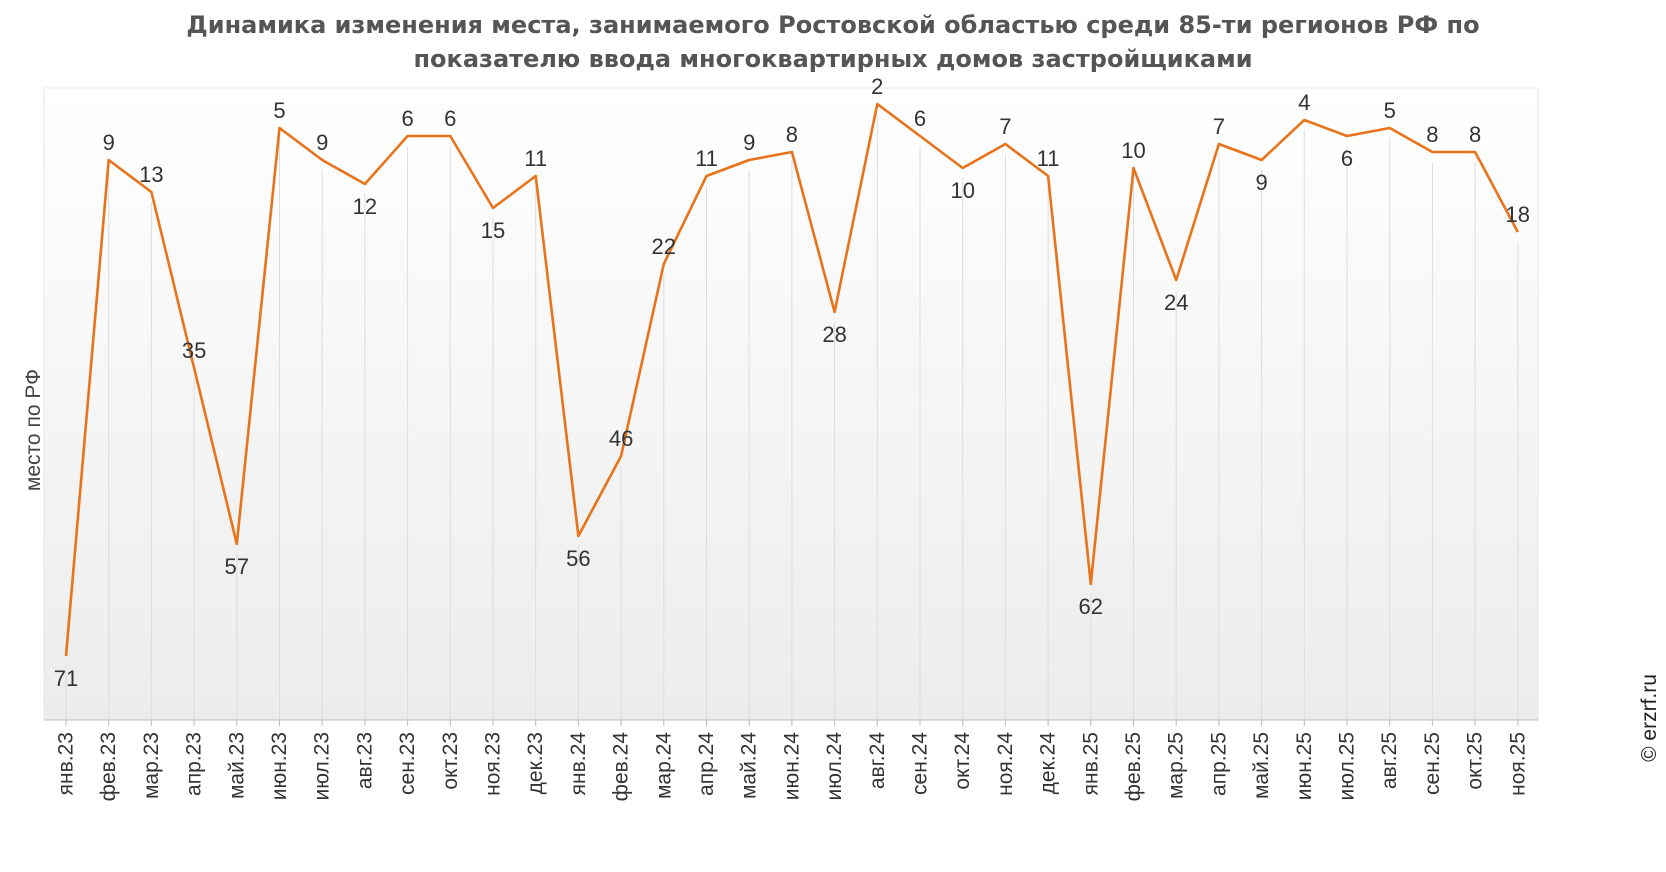  What do you see at coordinates (151, 765) in the screenshot?
I see `x-tick-label: мар.23` at bounding box center [151, 765].